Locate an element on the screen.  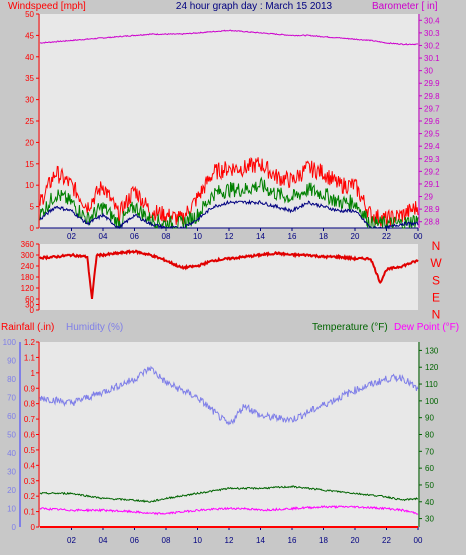
direction-tick-label: 30 is located at coordinates (29, 305).